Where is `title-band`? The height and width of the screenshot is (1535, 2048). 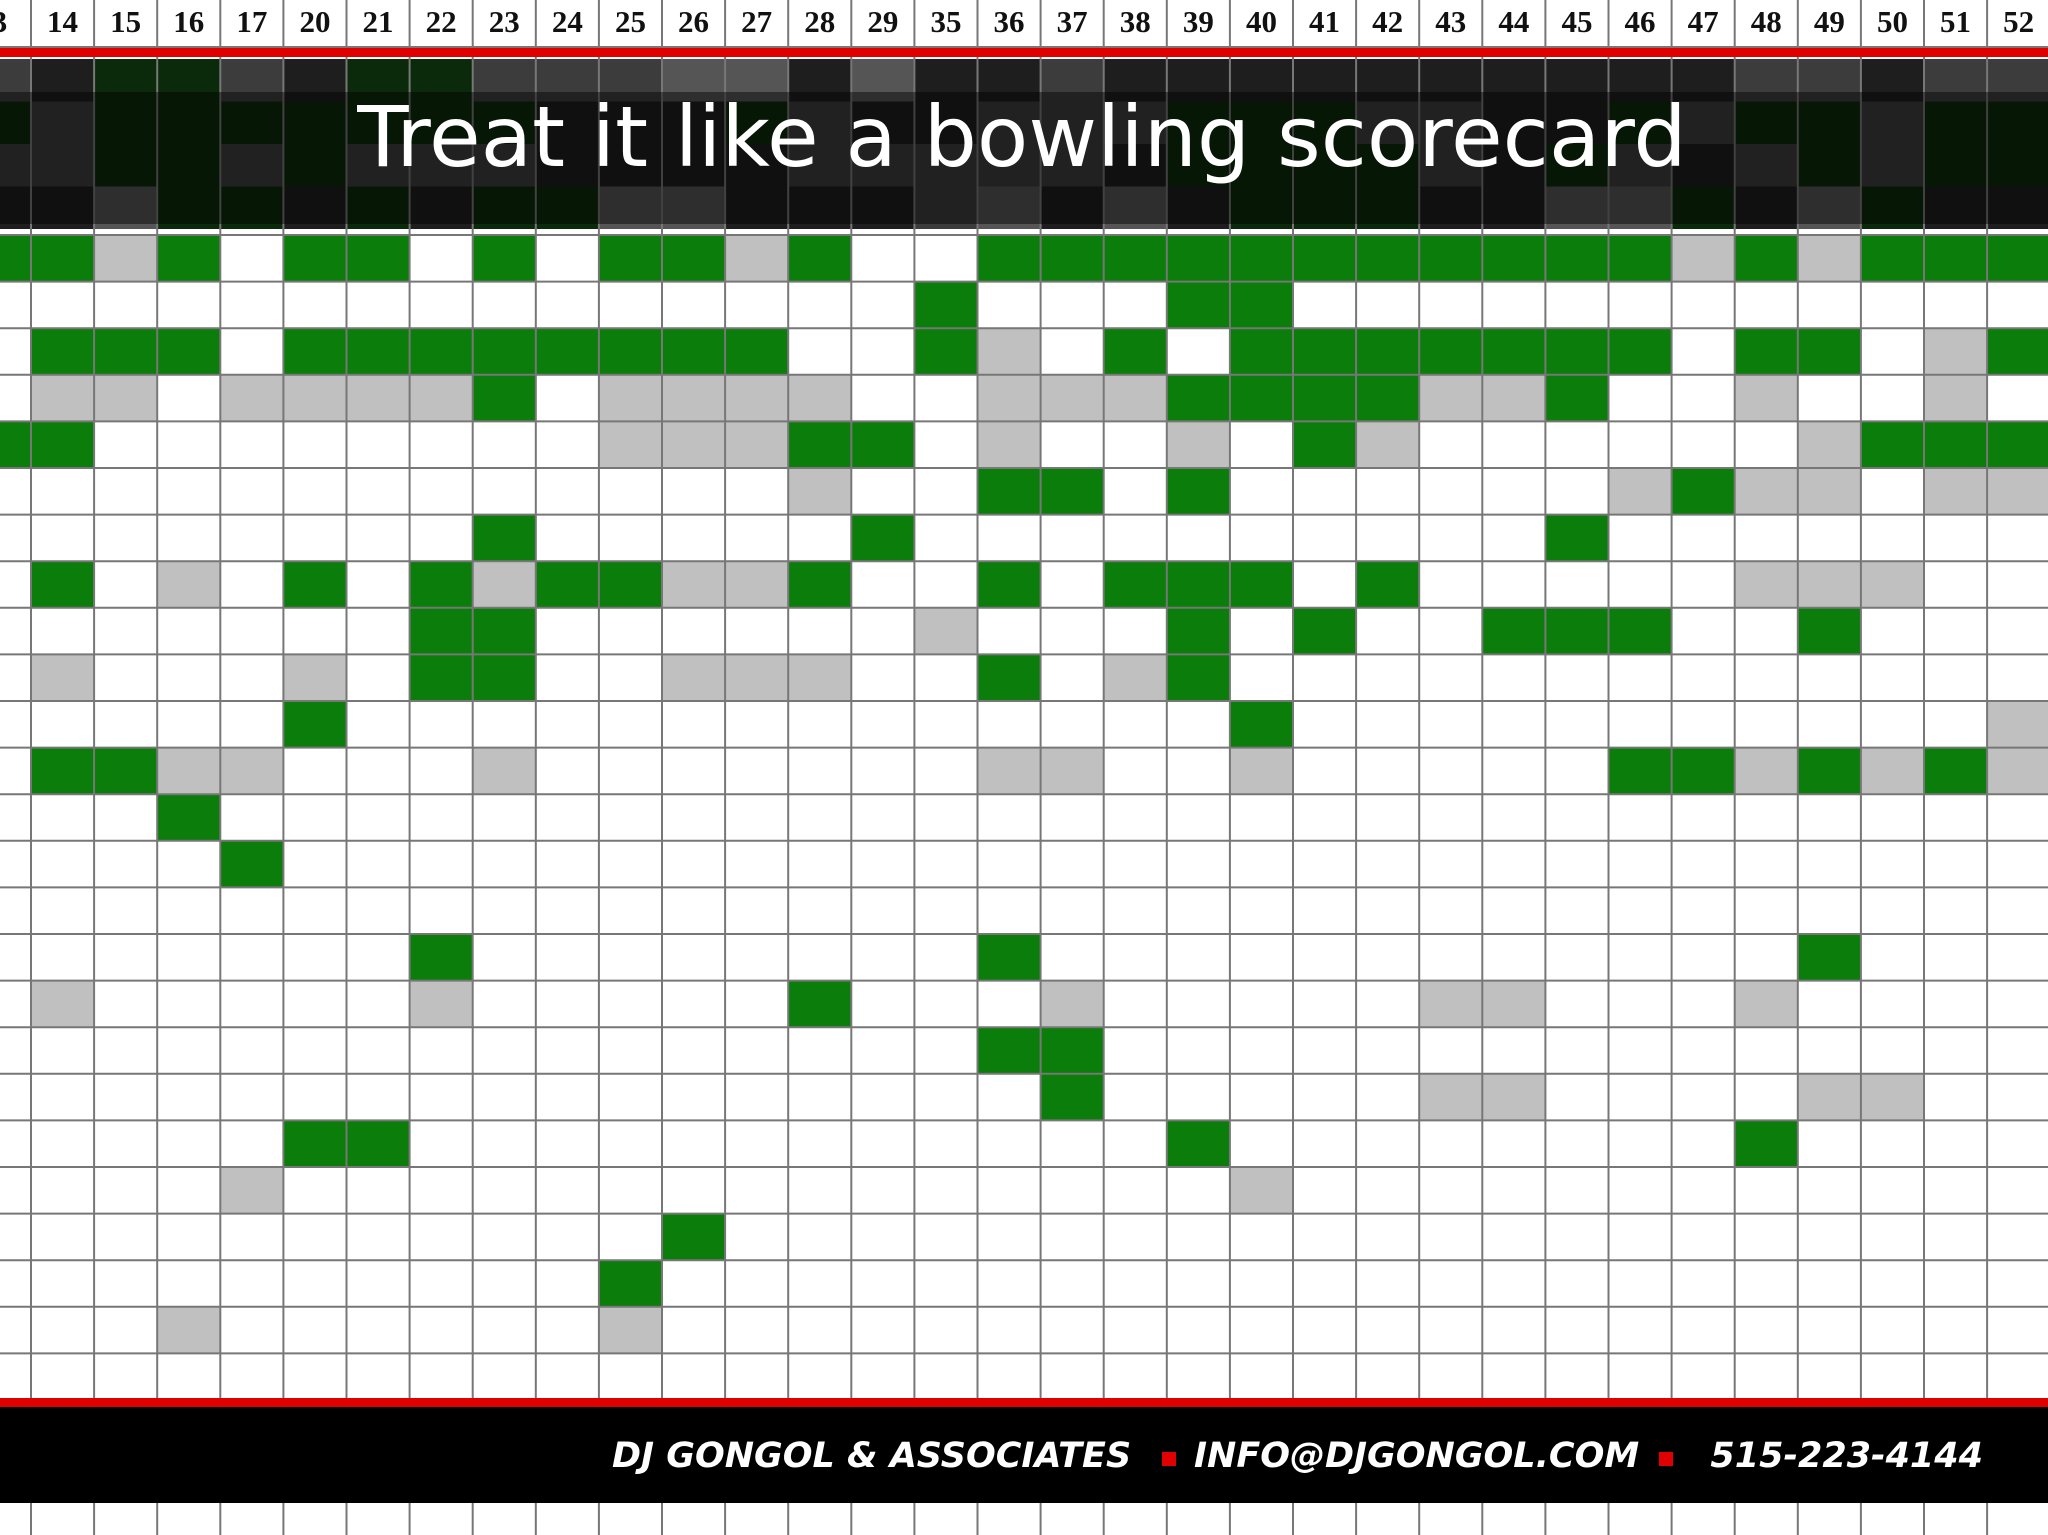
title-band is located at coordinates (1024, 158).